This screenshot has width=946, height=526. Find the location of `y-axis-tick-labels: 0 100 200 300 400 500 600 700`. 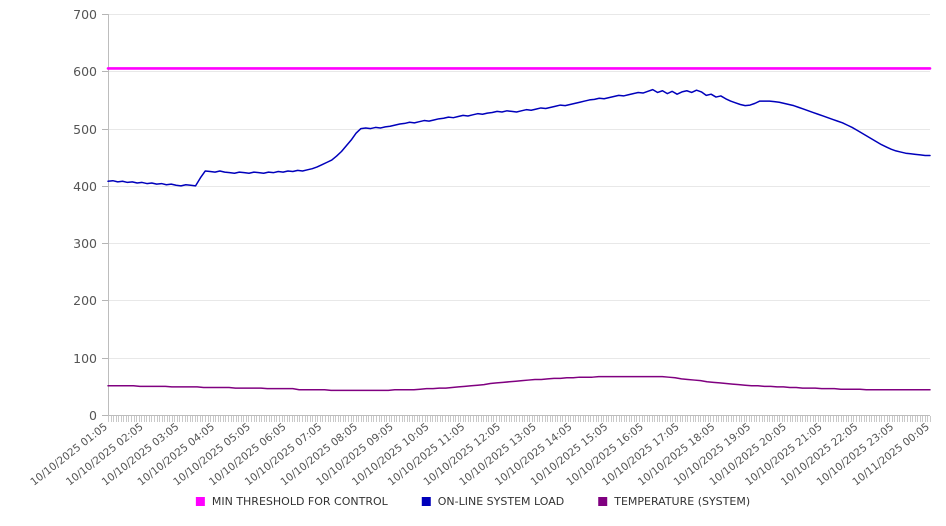

y-axis-tick-labels: 0 100 200 300 400 500 600 700 is located at coordinates (85, 215).